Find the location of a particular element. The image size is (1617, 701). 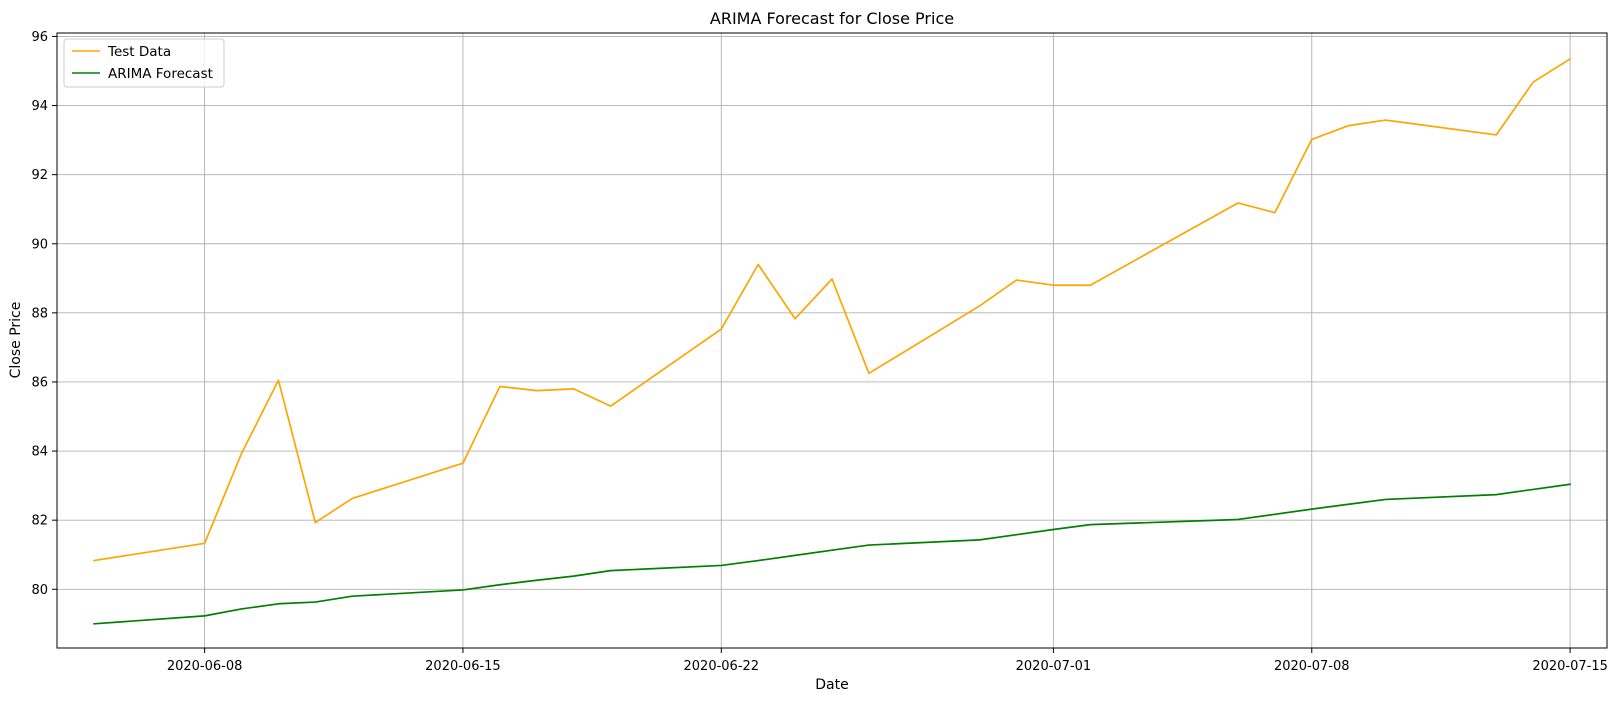

legend-box is located at coordinates (144, 63).